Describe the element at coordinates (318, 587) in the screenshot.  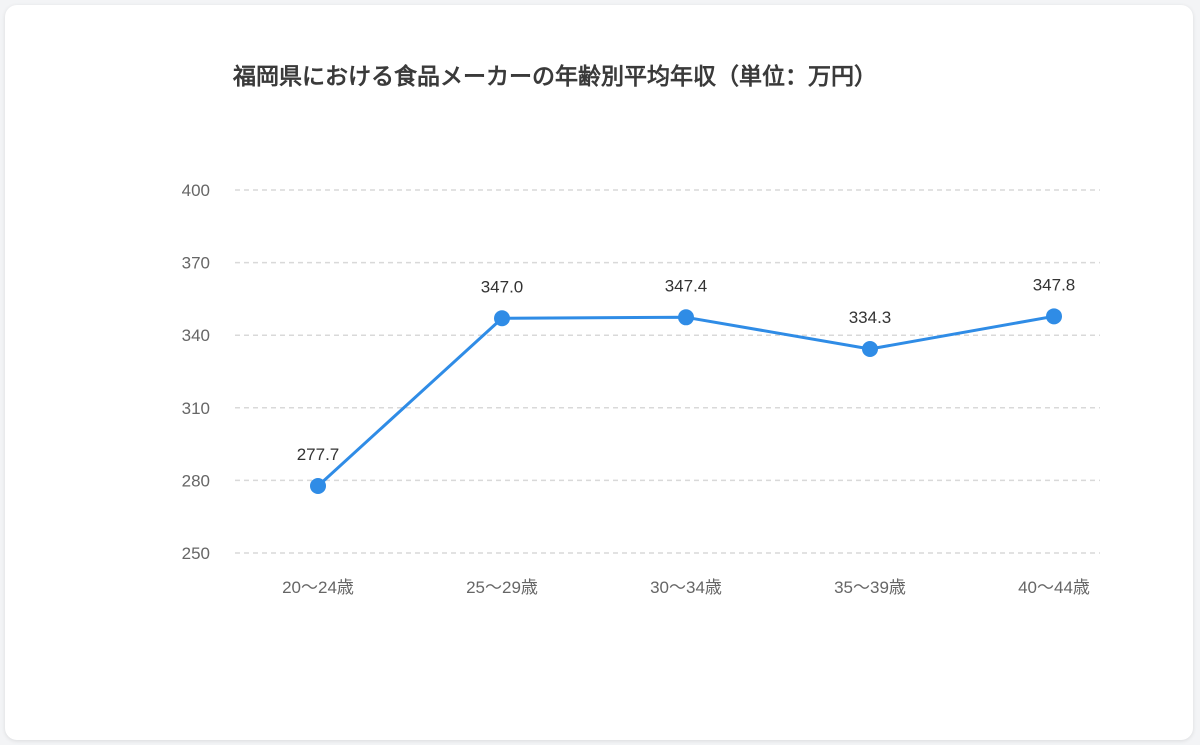
I see `x-tick-label: 20〜24歳` at that location.